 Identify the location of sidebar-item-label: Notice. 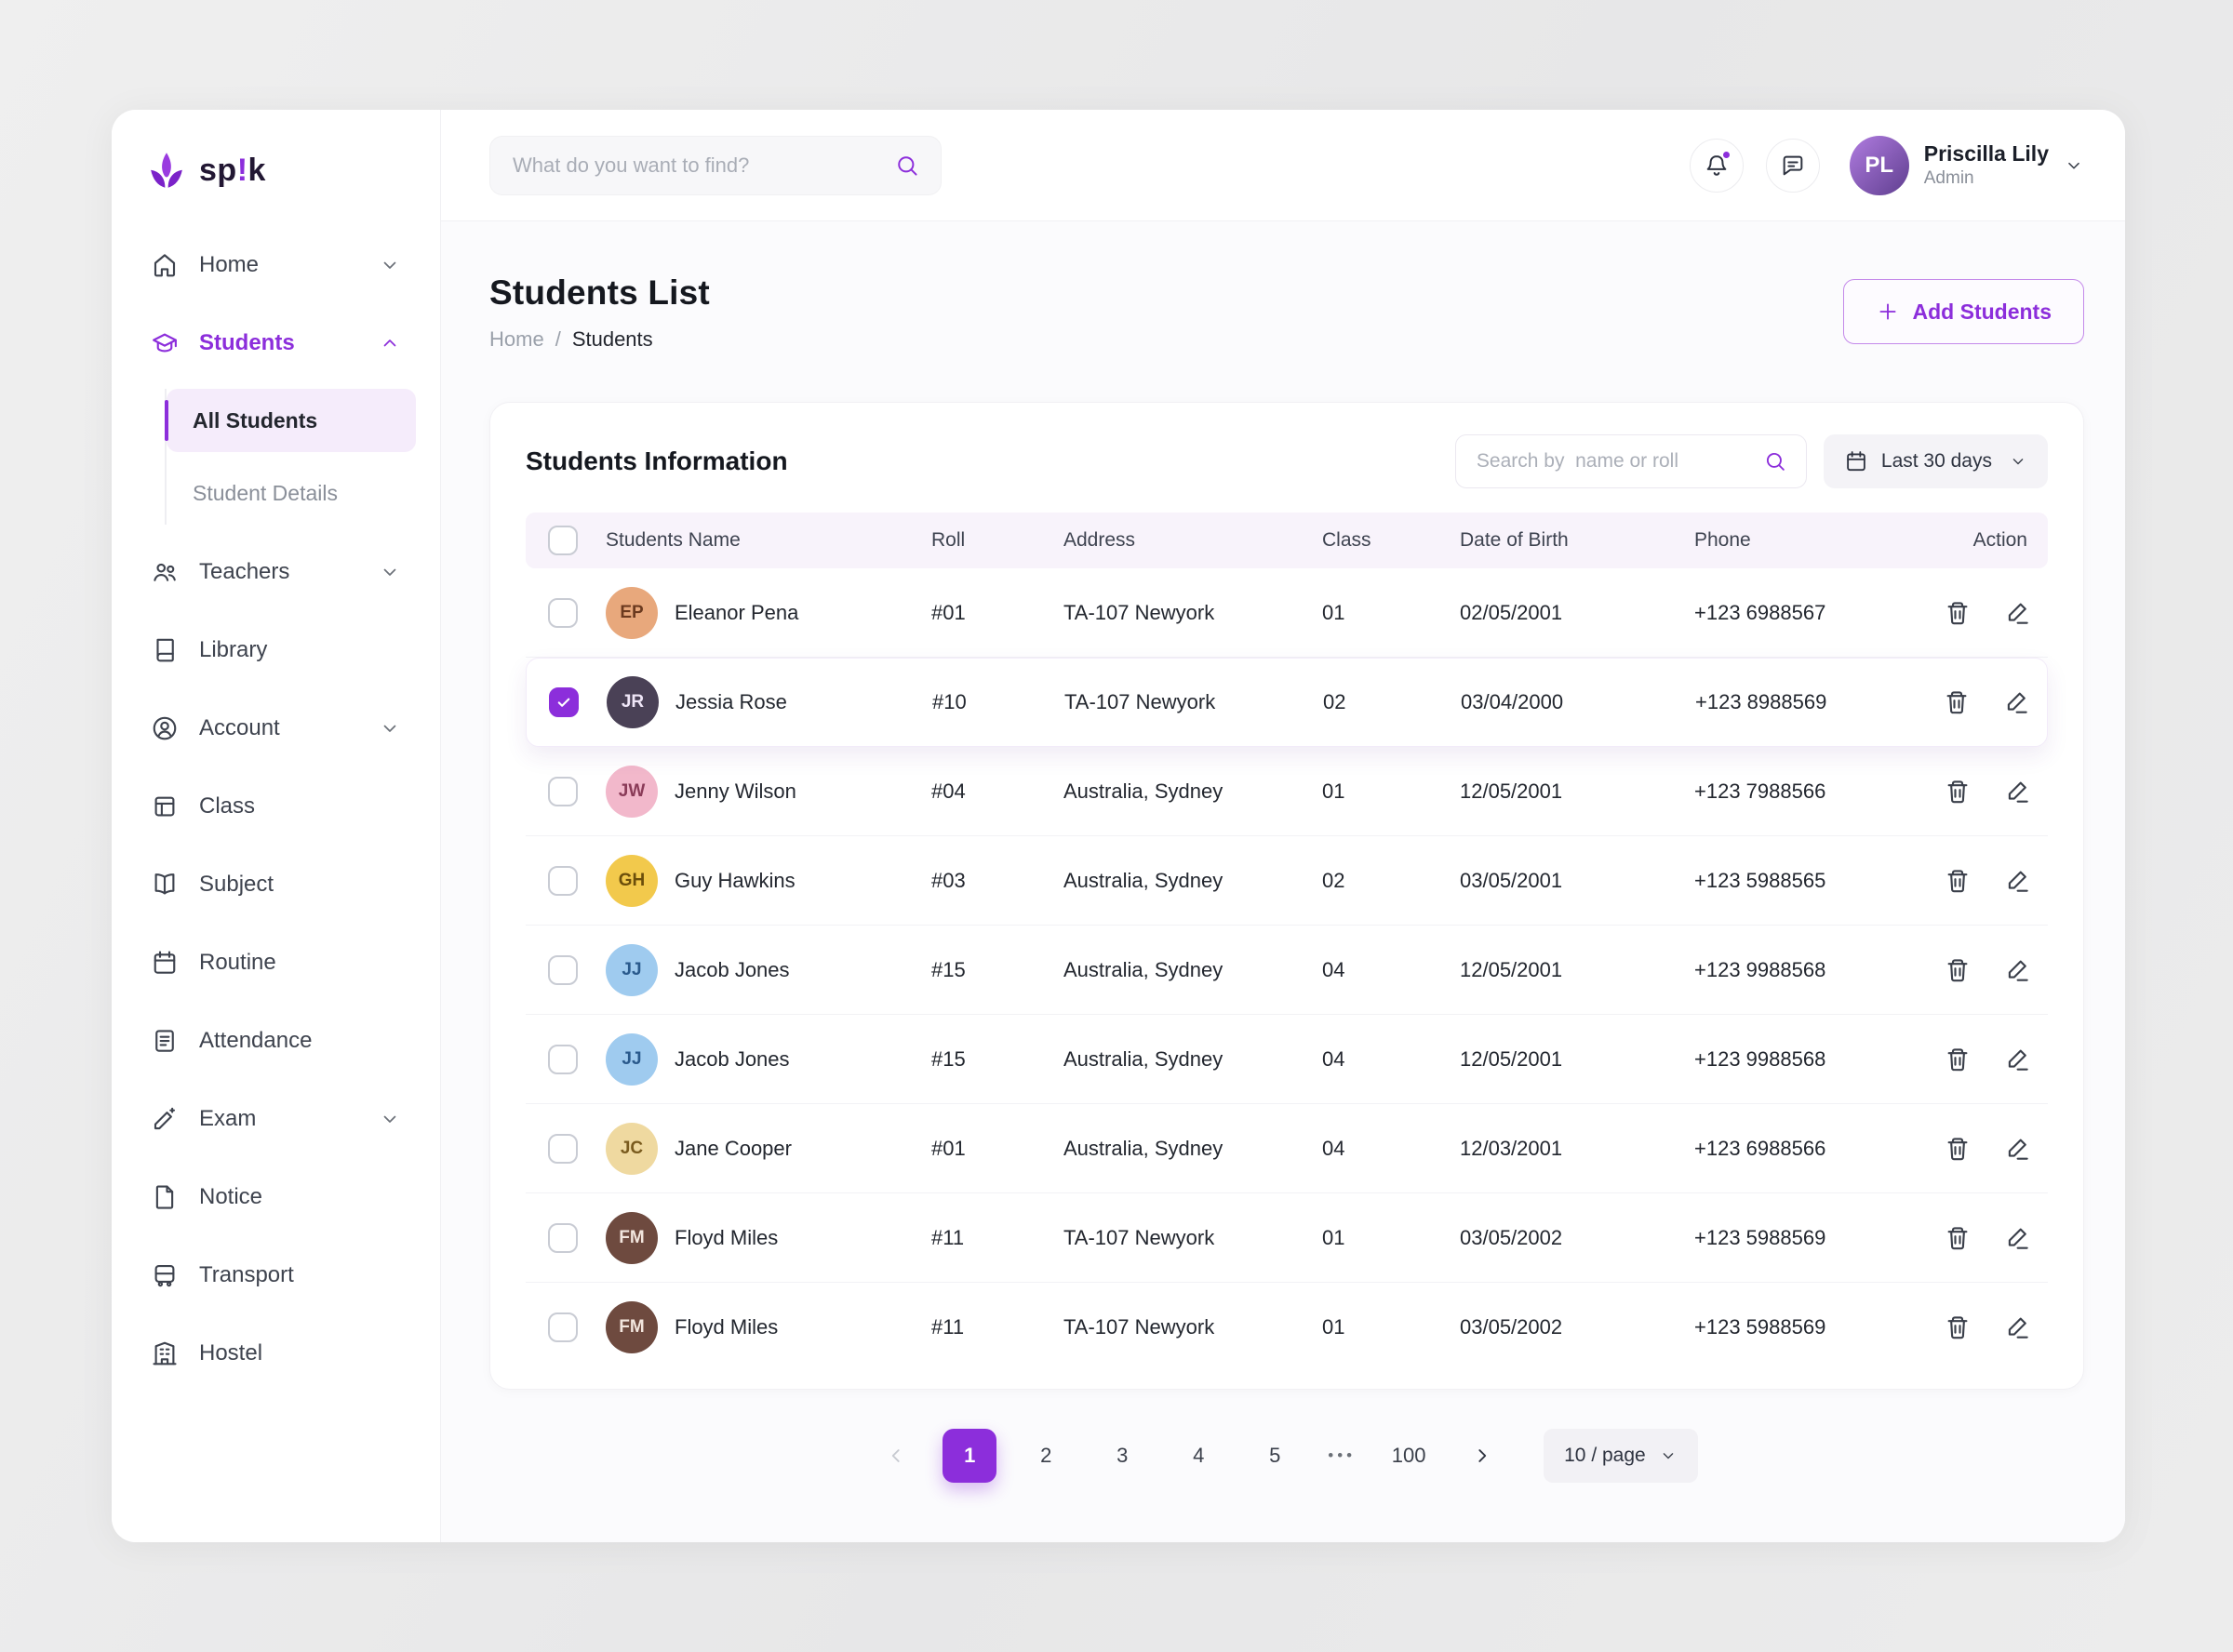
(231, 1196).